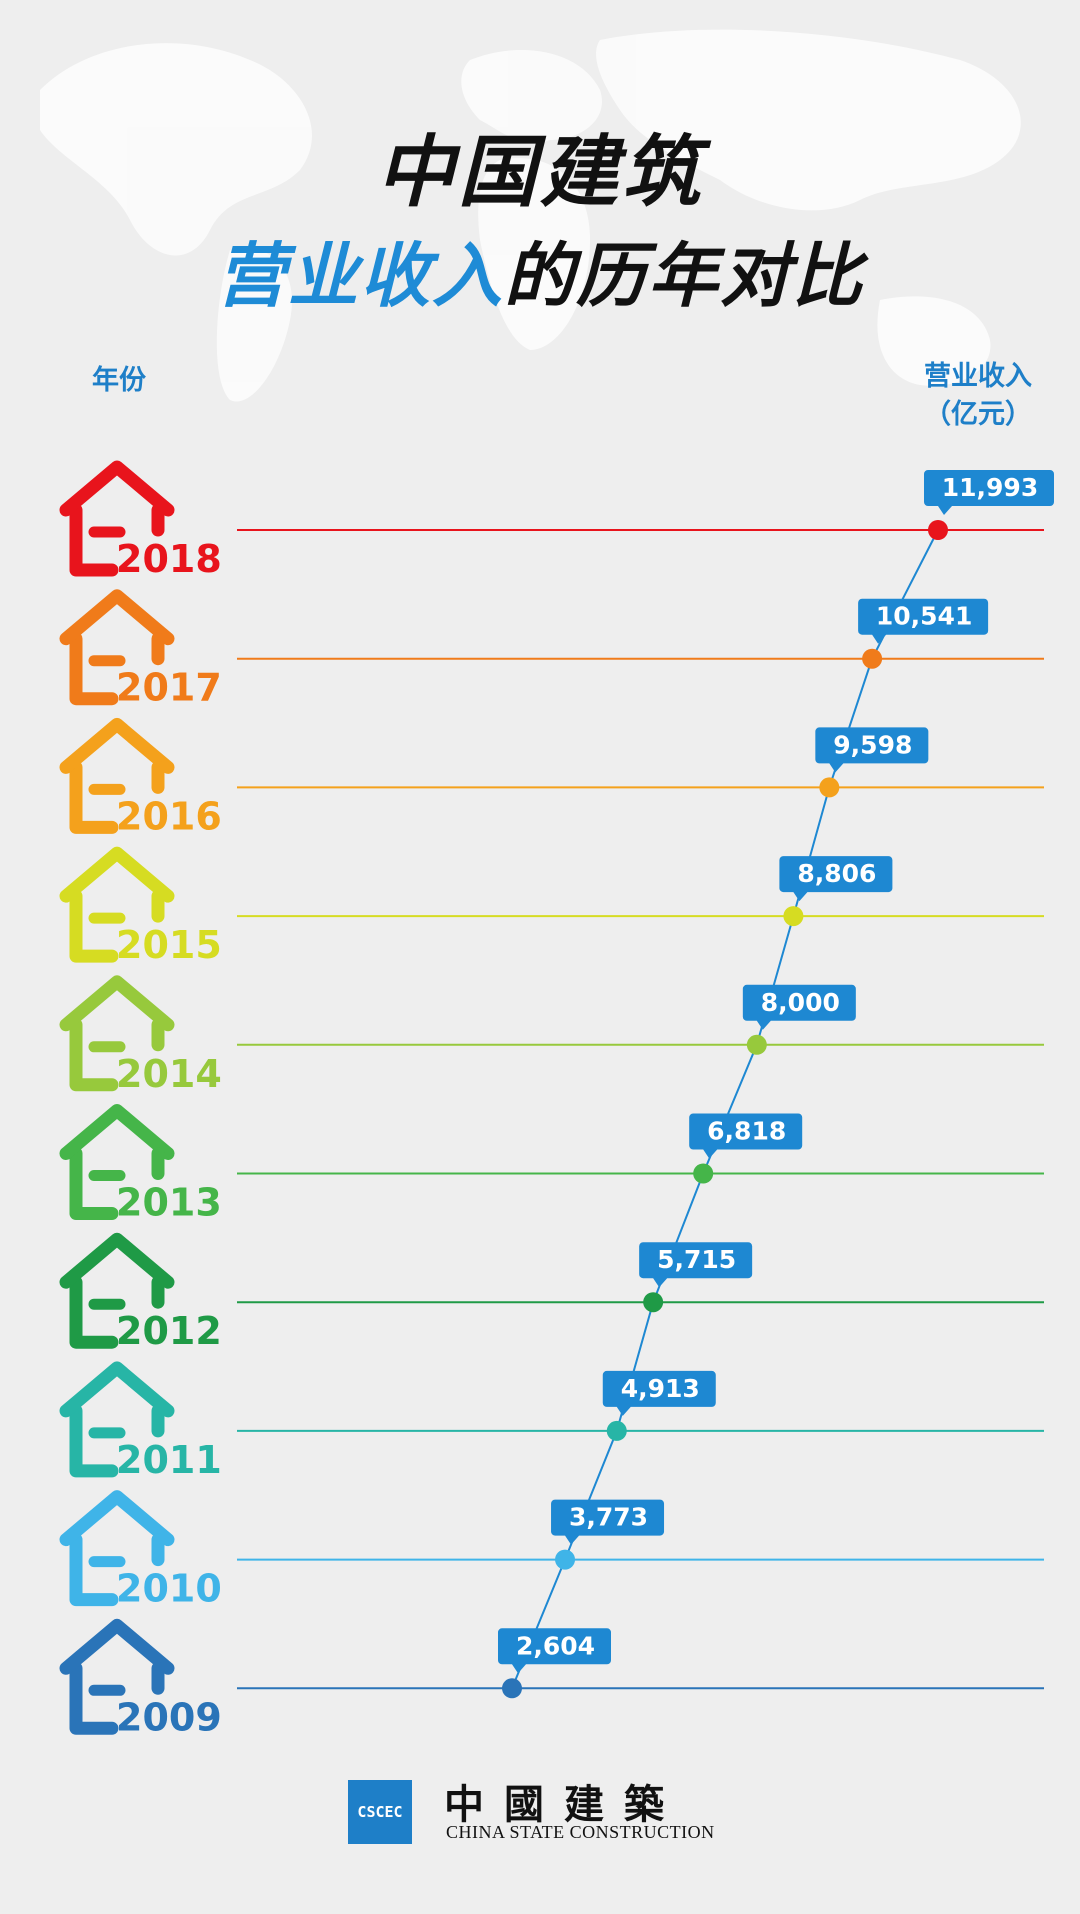 The height and width of the screenshot is (1914, 1080). I want to click on year-column-label: 年份, so click(119, 380).